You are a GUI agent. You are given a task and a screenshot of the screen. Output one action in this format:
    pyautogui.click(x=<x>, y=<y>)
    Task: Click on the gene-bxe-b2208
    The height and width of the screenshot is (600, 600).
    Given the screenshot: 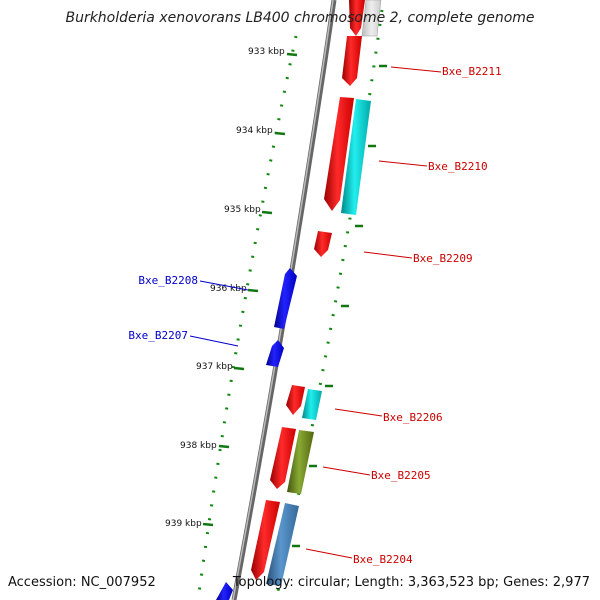 What is the action you would take?
    pyautogui.click(x=285, y=298)
    